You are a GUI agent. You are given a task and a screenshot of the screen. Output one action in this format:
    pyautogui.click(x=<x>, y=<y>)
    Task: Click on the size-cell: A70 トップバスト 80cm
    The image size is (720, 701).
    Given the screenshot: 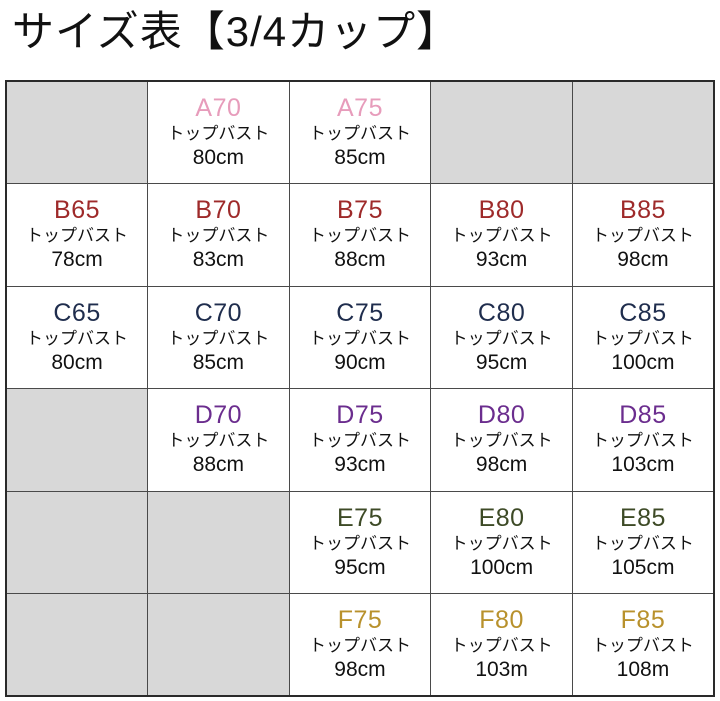 What is the action you would take?
    pyautogui.click(x=218, y=132)
    